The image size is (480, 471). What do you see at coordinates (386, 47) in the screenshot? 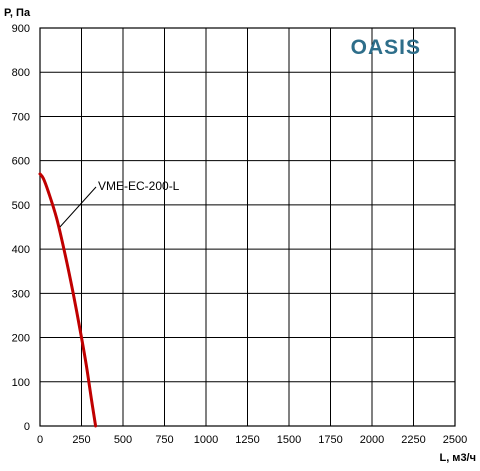
I see `brand-logo: OASIS` at bounding box center [386, 47].